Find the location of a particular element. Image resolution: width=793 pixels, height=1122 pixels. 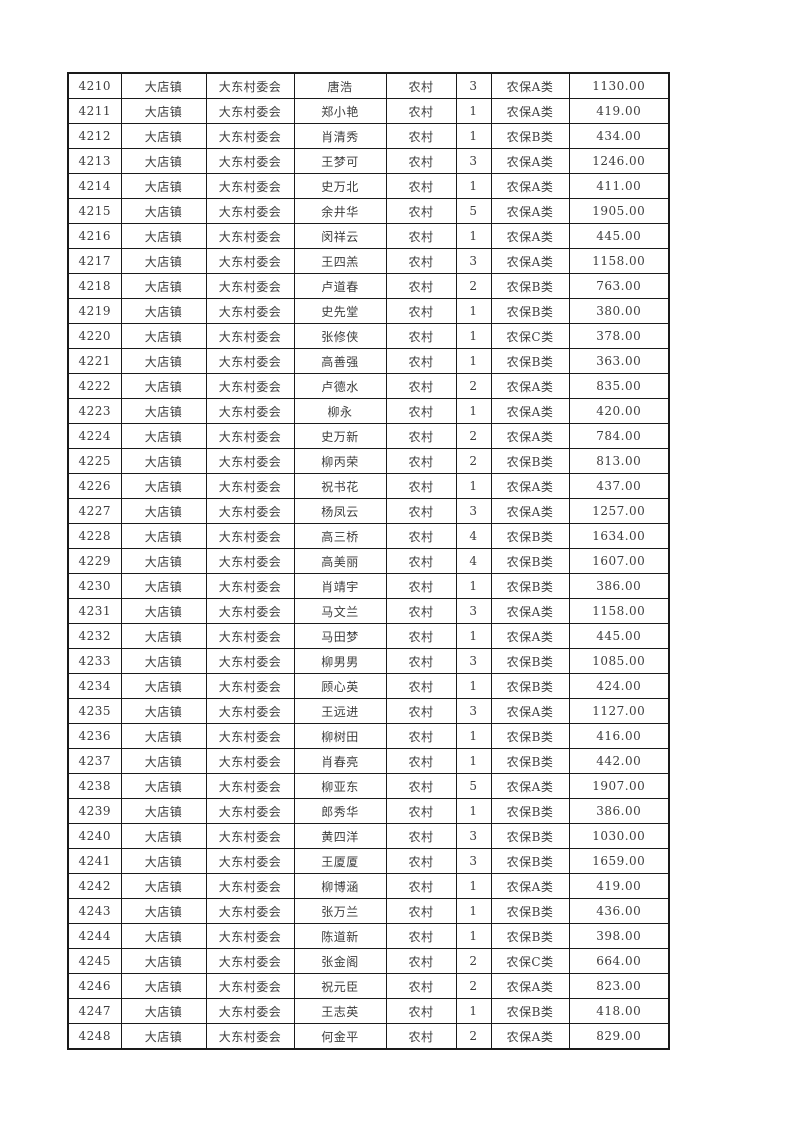

cell-amount: 1607.00 is located at coordinates (619, 561).